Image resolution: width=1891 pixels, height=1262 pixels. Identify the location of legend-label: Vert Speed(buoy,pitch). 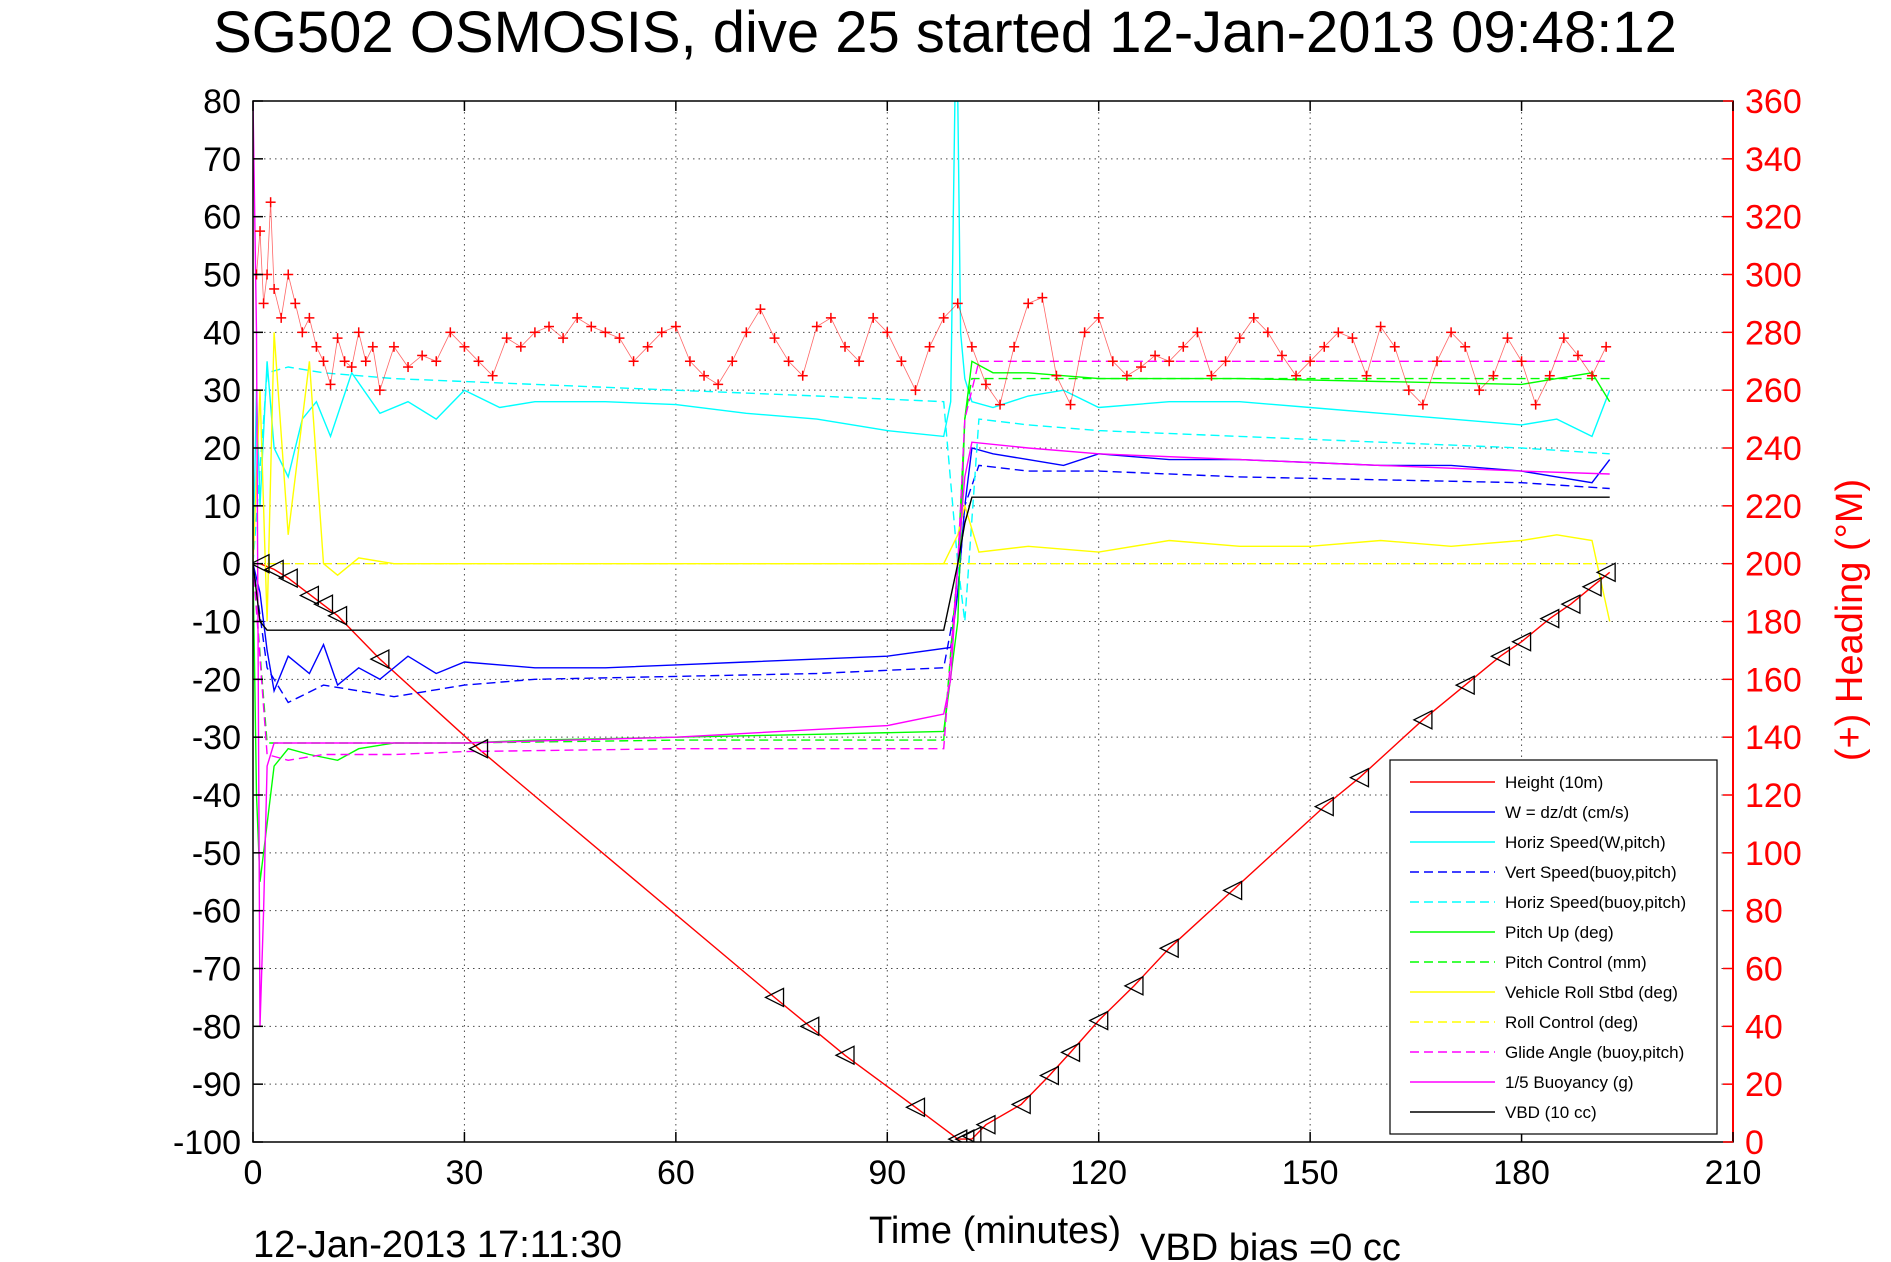
(1591, 872).